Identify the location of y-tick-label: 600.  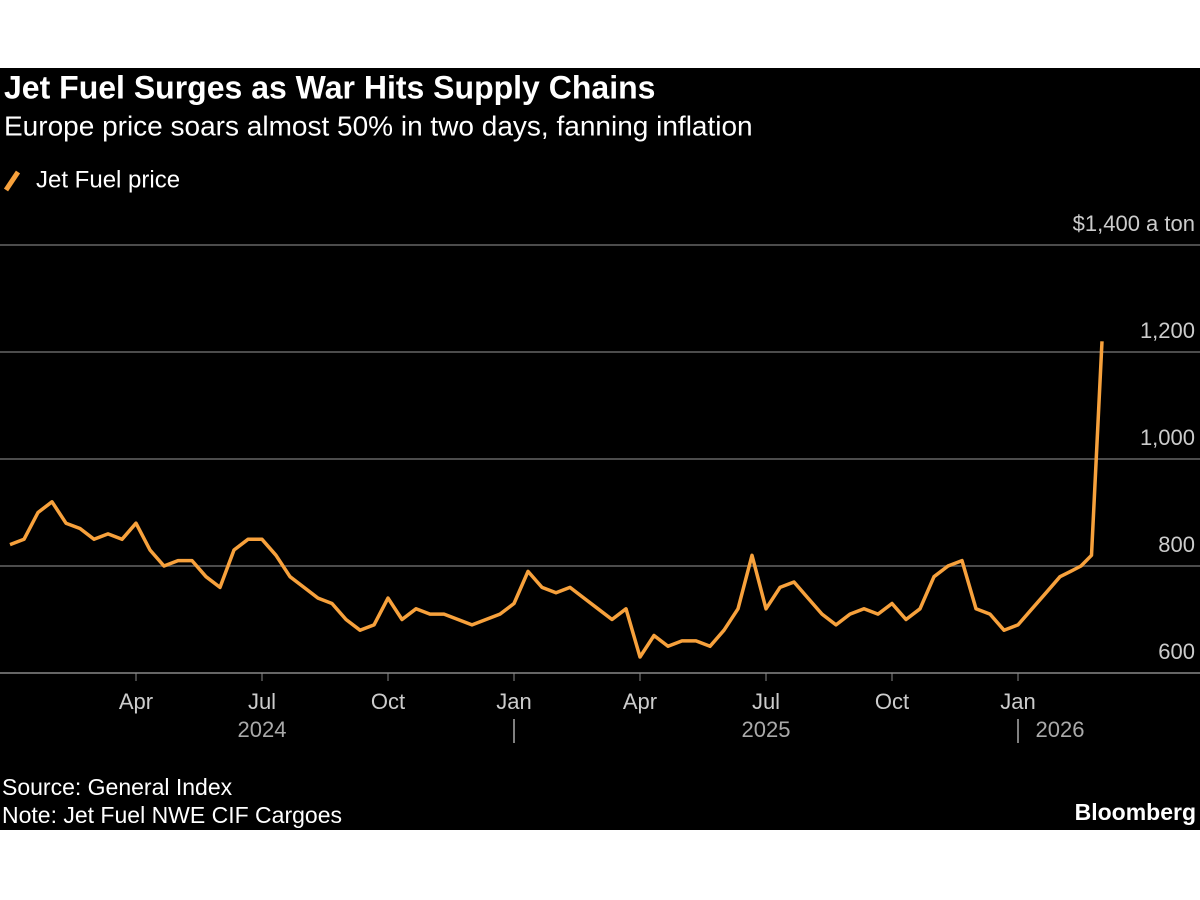
(1176, 651).